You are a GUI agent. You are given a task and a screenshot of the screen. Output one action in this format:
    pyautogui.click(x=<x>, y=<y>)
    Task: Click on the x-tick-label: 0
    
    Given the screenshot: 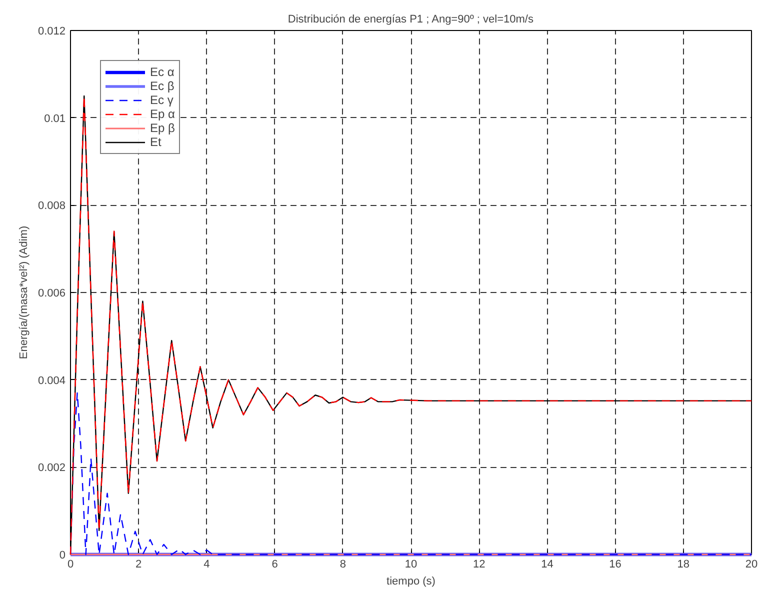 What is the action you would take?
    pyautogui.click(x=70, y=564)
    